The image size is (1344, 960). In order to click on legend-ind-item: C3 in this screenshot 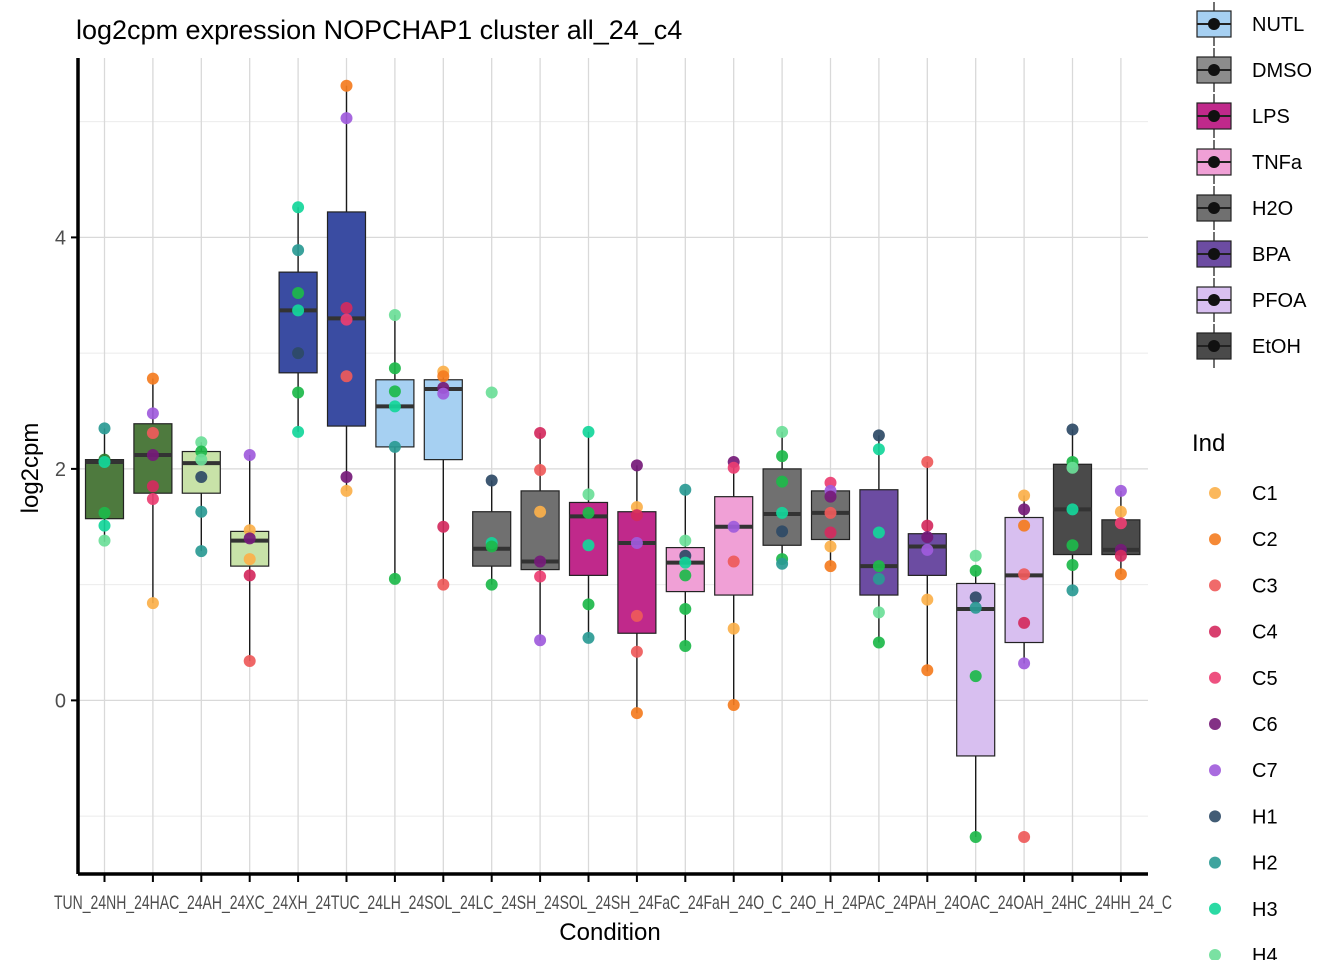, I will do `click(1243, 586)`.